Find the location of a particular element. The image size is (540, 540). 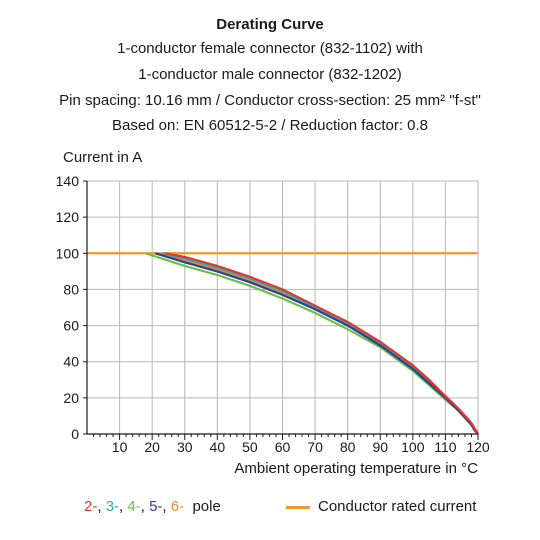

x-tick-label: 120 is located at coordinates (478, 447).